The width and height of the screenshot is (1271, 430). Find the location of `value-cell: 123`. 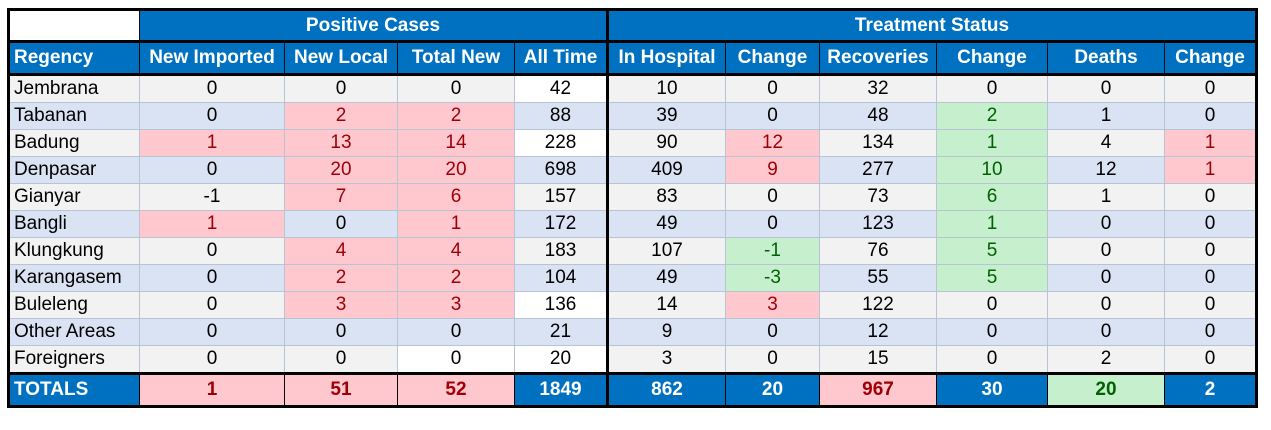

value-cell: 123 is located at coordinates (878, 224).